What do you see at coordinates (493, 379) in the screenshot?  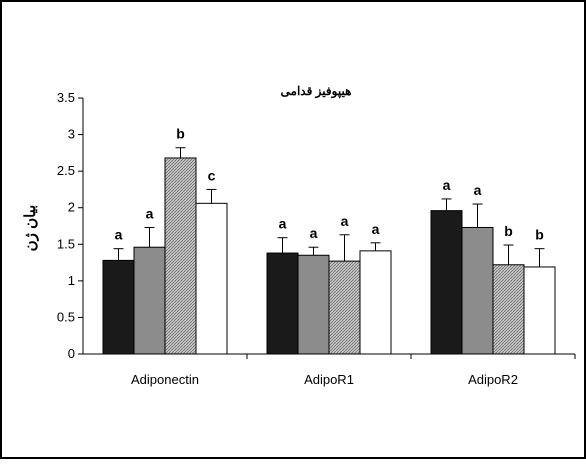 I see `x-tick-label: AdipoR2` at bounding box center [493, 379].